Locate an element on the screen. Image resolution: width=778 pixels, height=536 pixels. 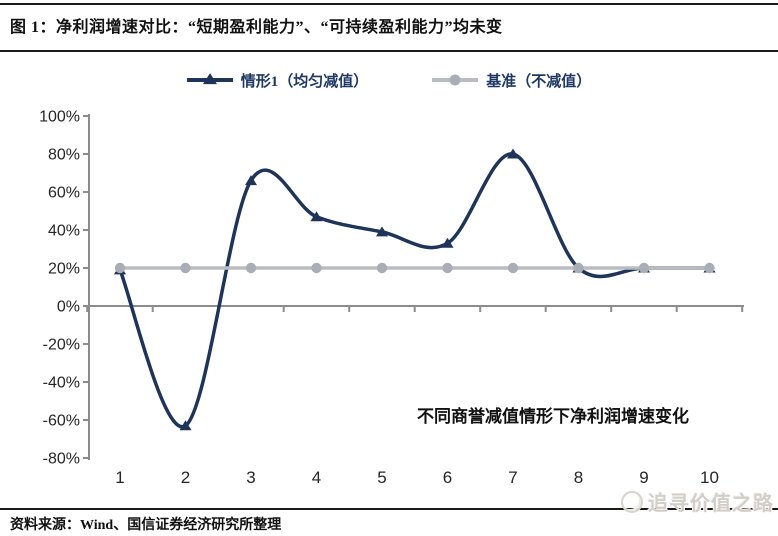
y-tick-label: -60% is located at coordinates (61, 421).